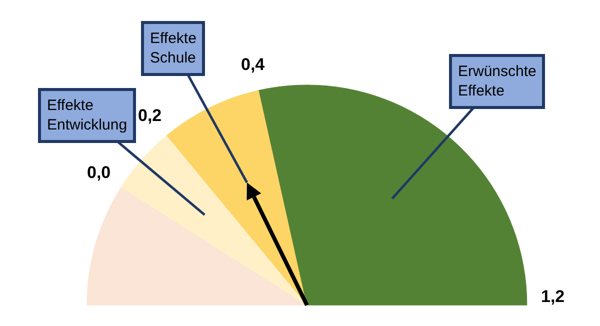 This screenshot has width=600, height=326. I want to click on slice-label: Effekte Entwicklung, so click(87, 115).